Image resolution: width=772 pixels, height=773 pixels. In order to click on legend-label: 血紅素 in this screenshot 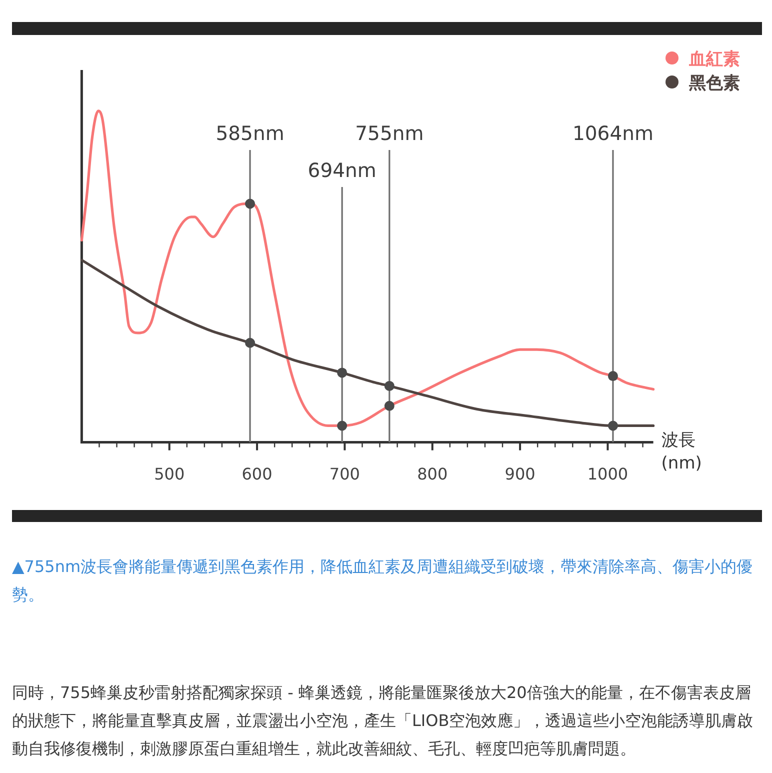, I will do `click(714, 60)`.